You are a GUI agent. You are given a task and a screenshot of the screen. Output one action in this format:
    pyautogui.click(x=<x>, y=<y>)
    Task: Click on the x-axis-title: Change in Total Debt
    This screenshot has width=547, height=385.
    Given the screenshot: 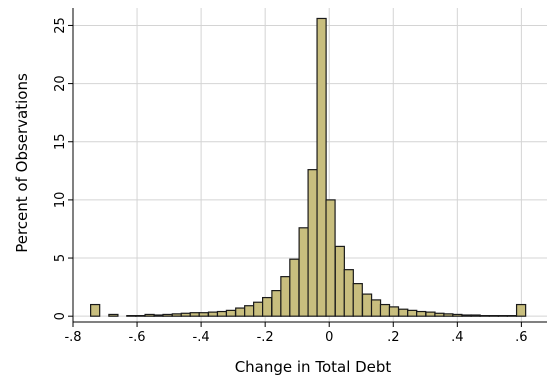 What is the action you would take?
    pyautogui.click(x=313, y=367)
    